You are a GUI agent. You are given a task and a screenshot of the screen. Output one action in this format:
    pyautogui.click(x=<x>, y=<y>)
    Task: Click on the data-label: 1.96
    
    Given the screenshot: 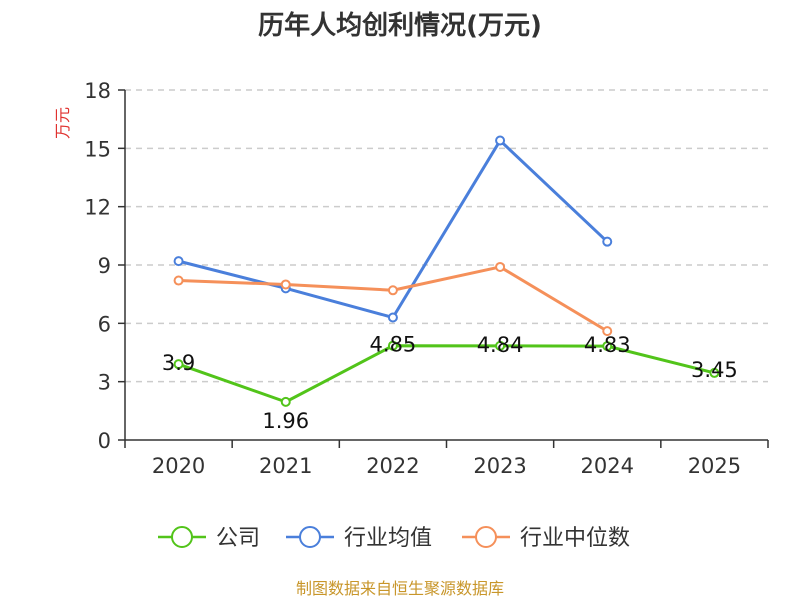 What is the action you would take?
    pyautogui.click(x=285, y=421)
    